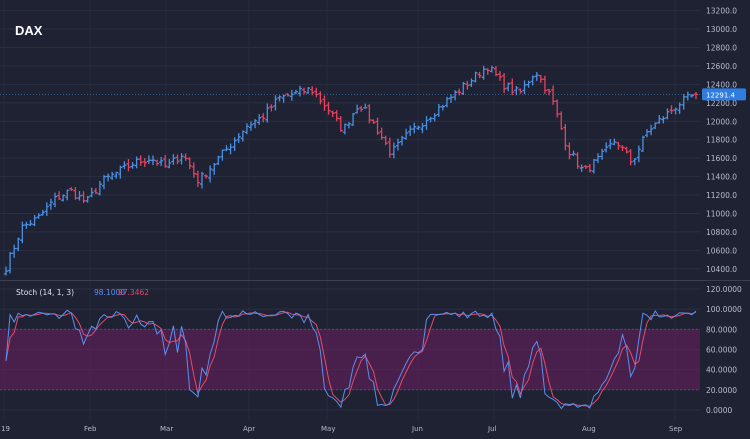  I want to click on time-tick-label: May, so click(328, 429).